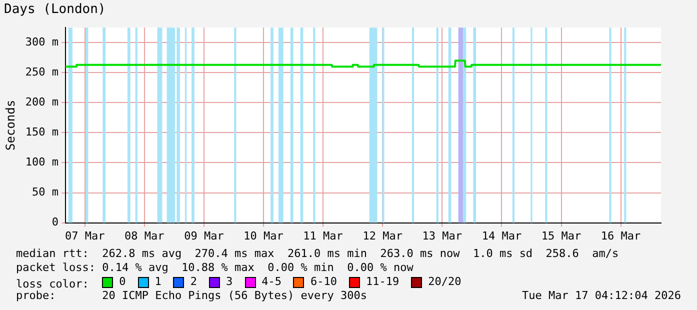 The width and height of the screenshot is (697, 310). I want to click on legend-label: 20/20, so click(445, 282).